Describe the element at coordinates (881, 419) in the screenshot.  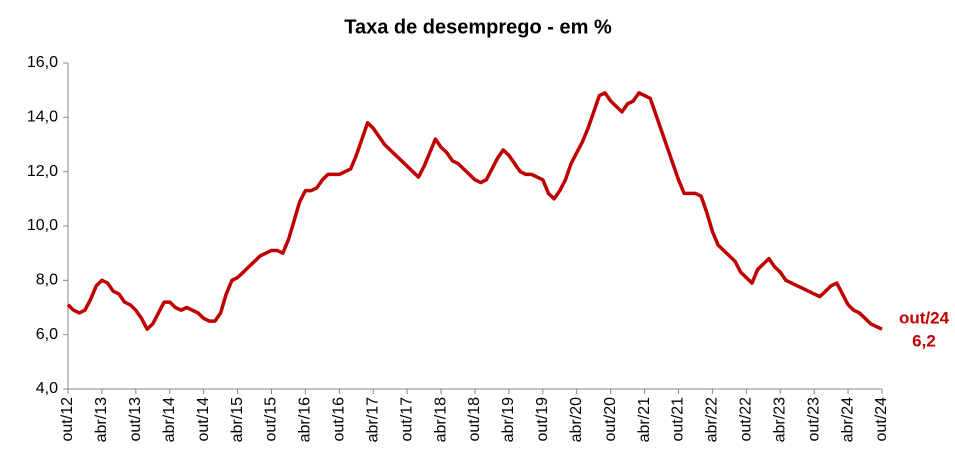
I see `x-tick-label: out/24` at that location.